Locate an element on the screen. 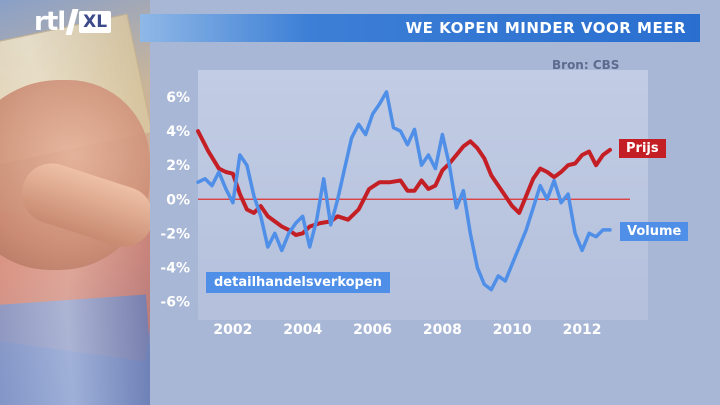 Image resolution: width=720 pixels, height=405 pixels. y-tick-label: 4% is located at coordinates (178, 132).